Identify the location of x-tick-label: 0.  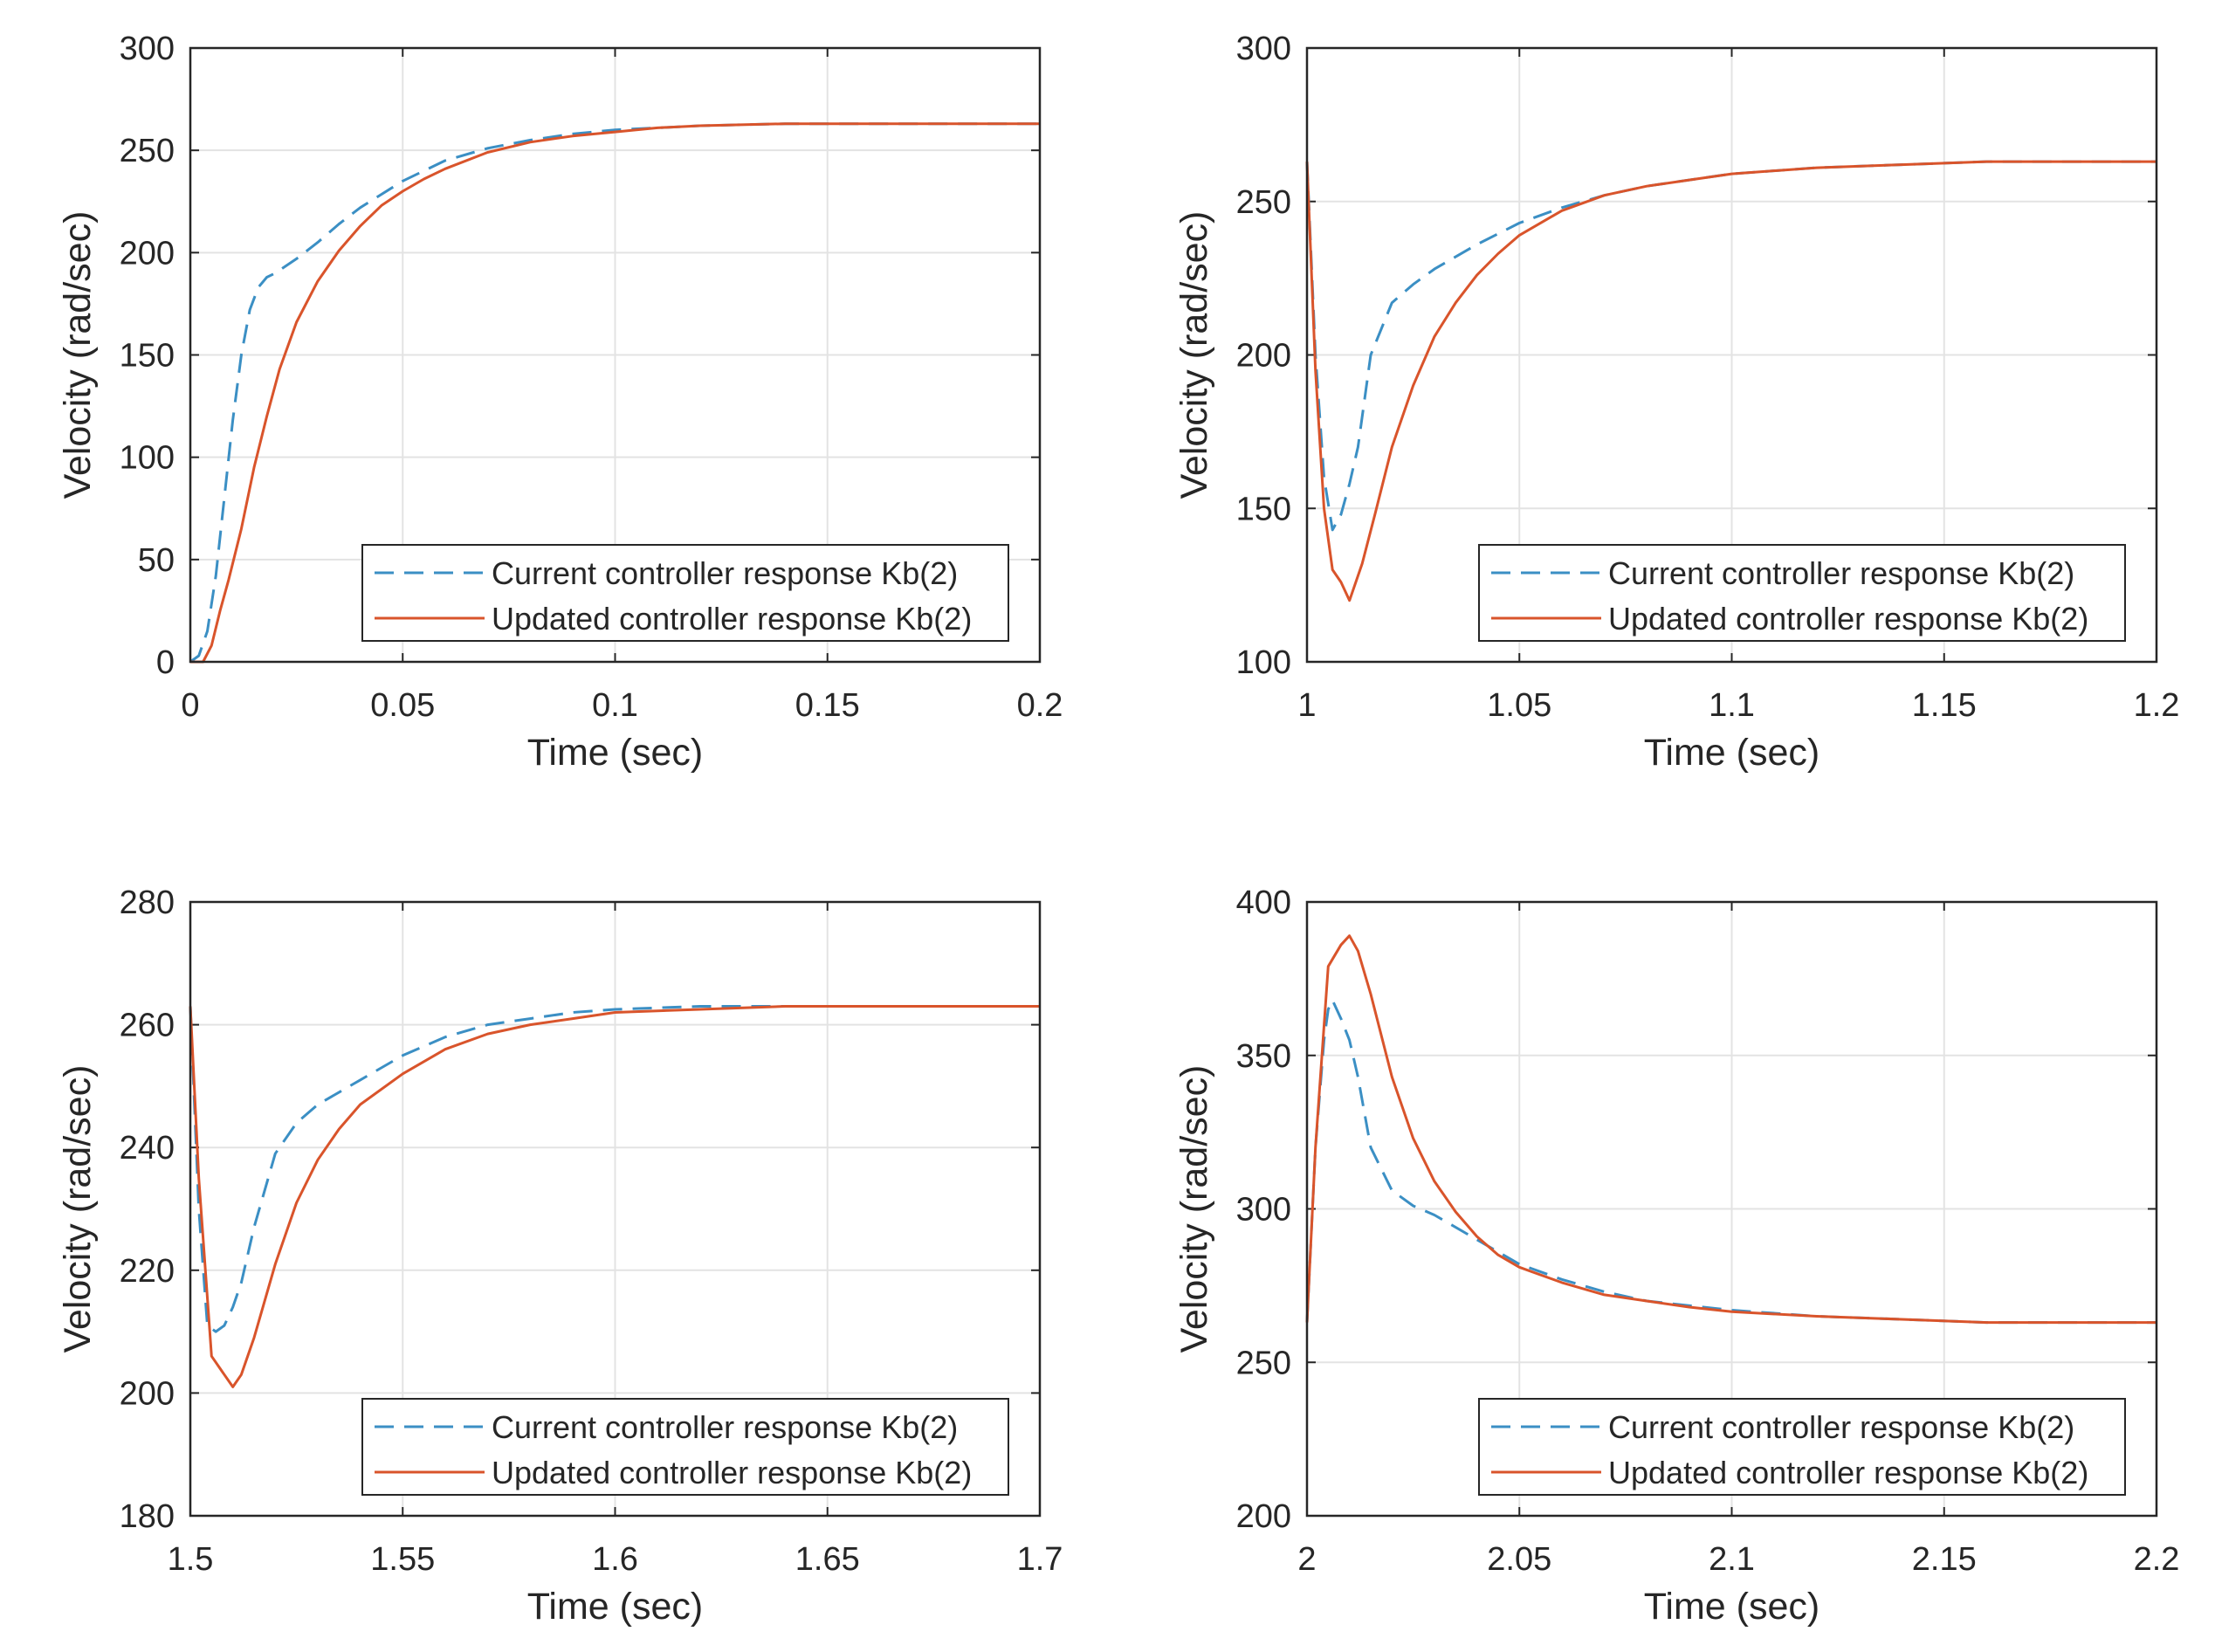
(190, 705).